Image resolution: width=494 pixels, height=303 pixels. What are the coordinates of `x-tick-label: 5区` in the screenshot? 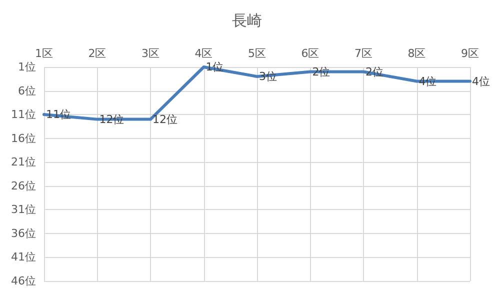 It's located at (257, 53).